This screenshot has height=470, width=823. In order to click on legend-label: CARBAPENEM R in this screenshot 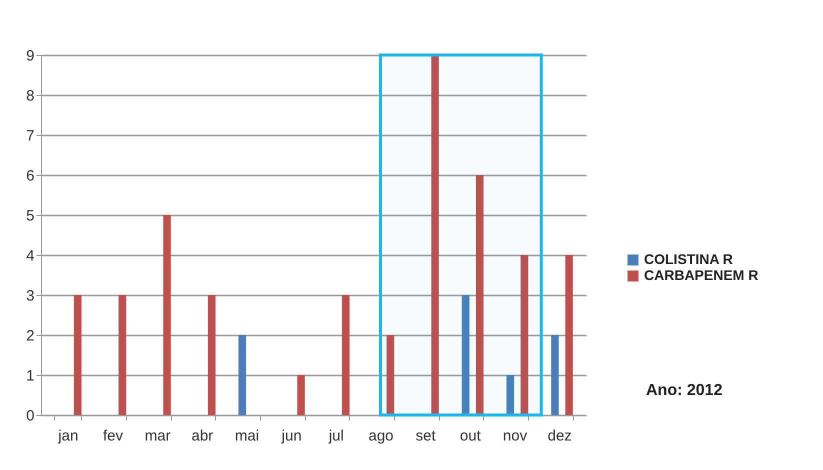, I will do `click(701, 275)`.